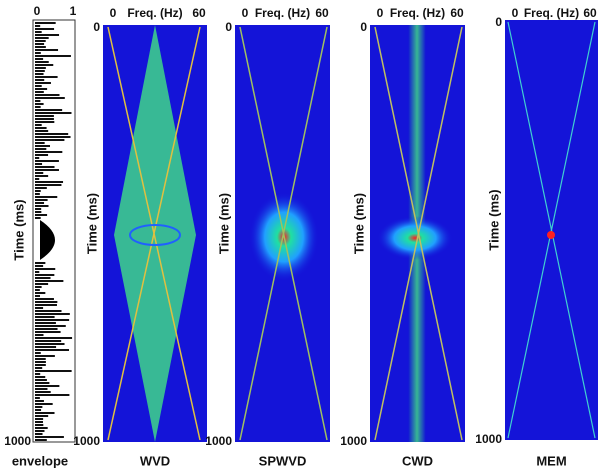 This screenshot has height=473, width=604. What do you see at coordinates (54, 231) in the screenshot?
I see `envelope-panel` at bounding box center [54, 231].